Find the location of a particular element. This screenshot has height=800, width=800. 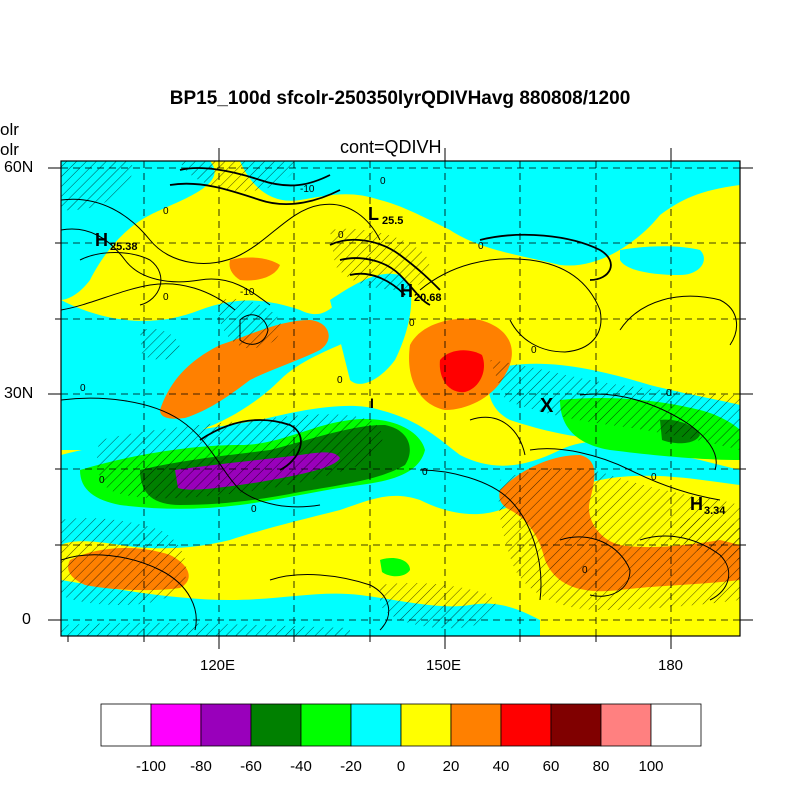

colorbar is located at coordinates (401, 725).